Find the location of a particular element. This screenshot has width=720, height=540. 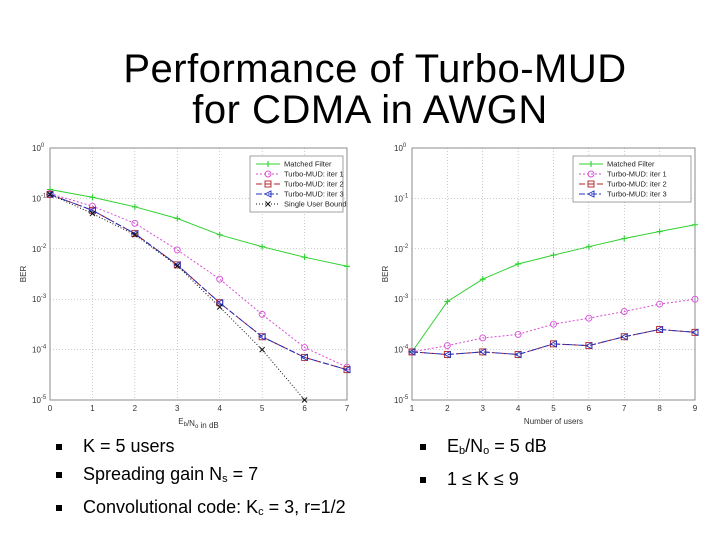

y-tick-label: 10⁻³ is located at coordinates (39, 299).